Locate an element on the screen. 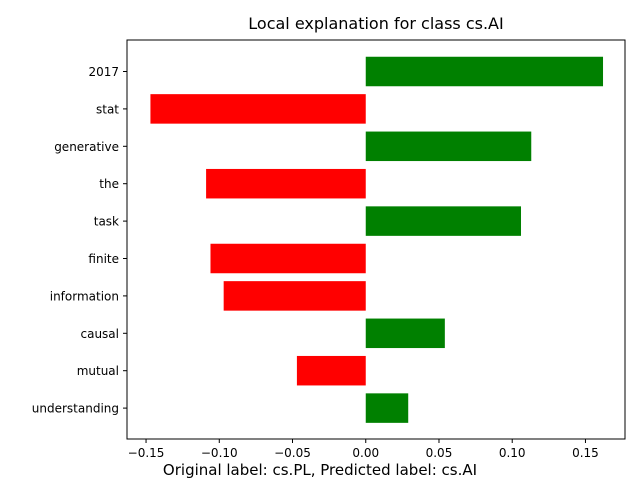 This screenshot has width=640, height=484. bar-task is located at coordinates (443, 221).